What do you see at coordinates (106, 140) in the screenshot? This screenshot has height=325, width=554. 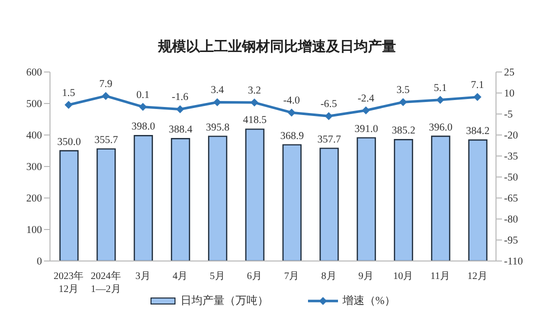 I see `data-label: 355.7` at bounding box center [106, 140].